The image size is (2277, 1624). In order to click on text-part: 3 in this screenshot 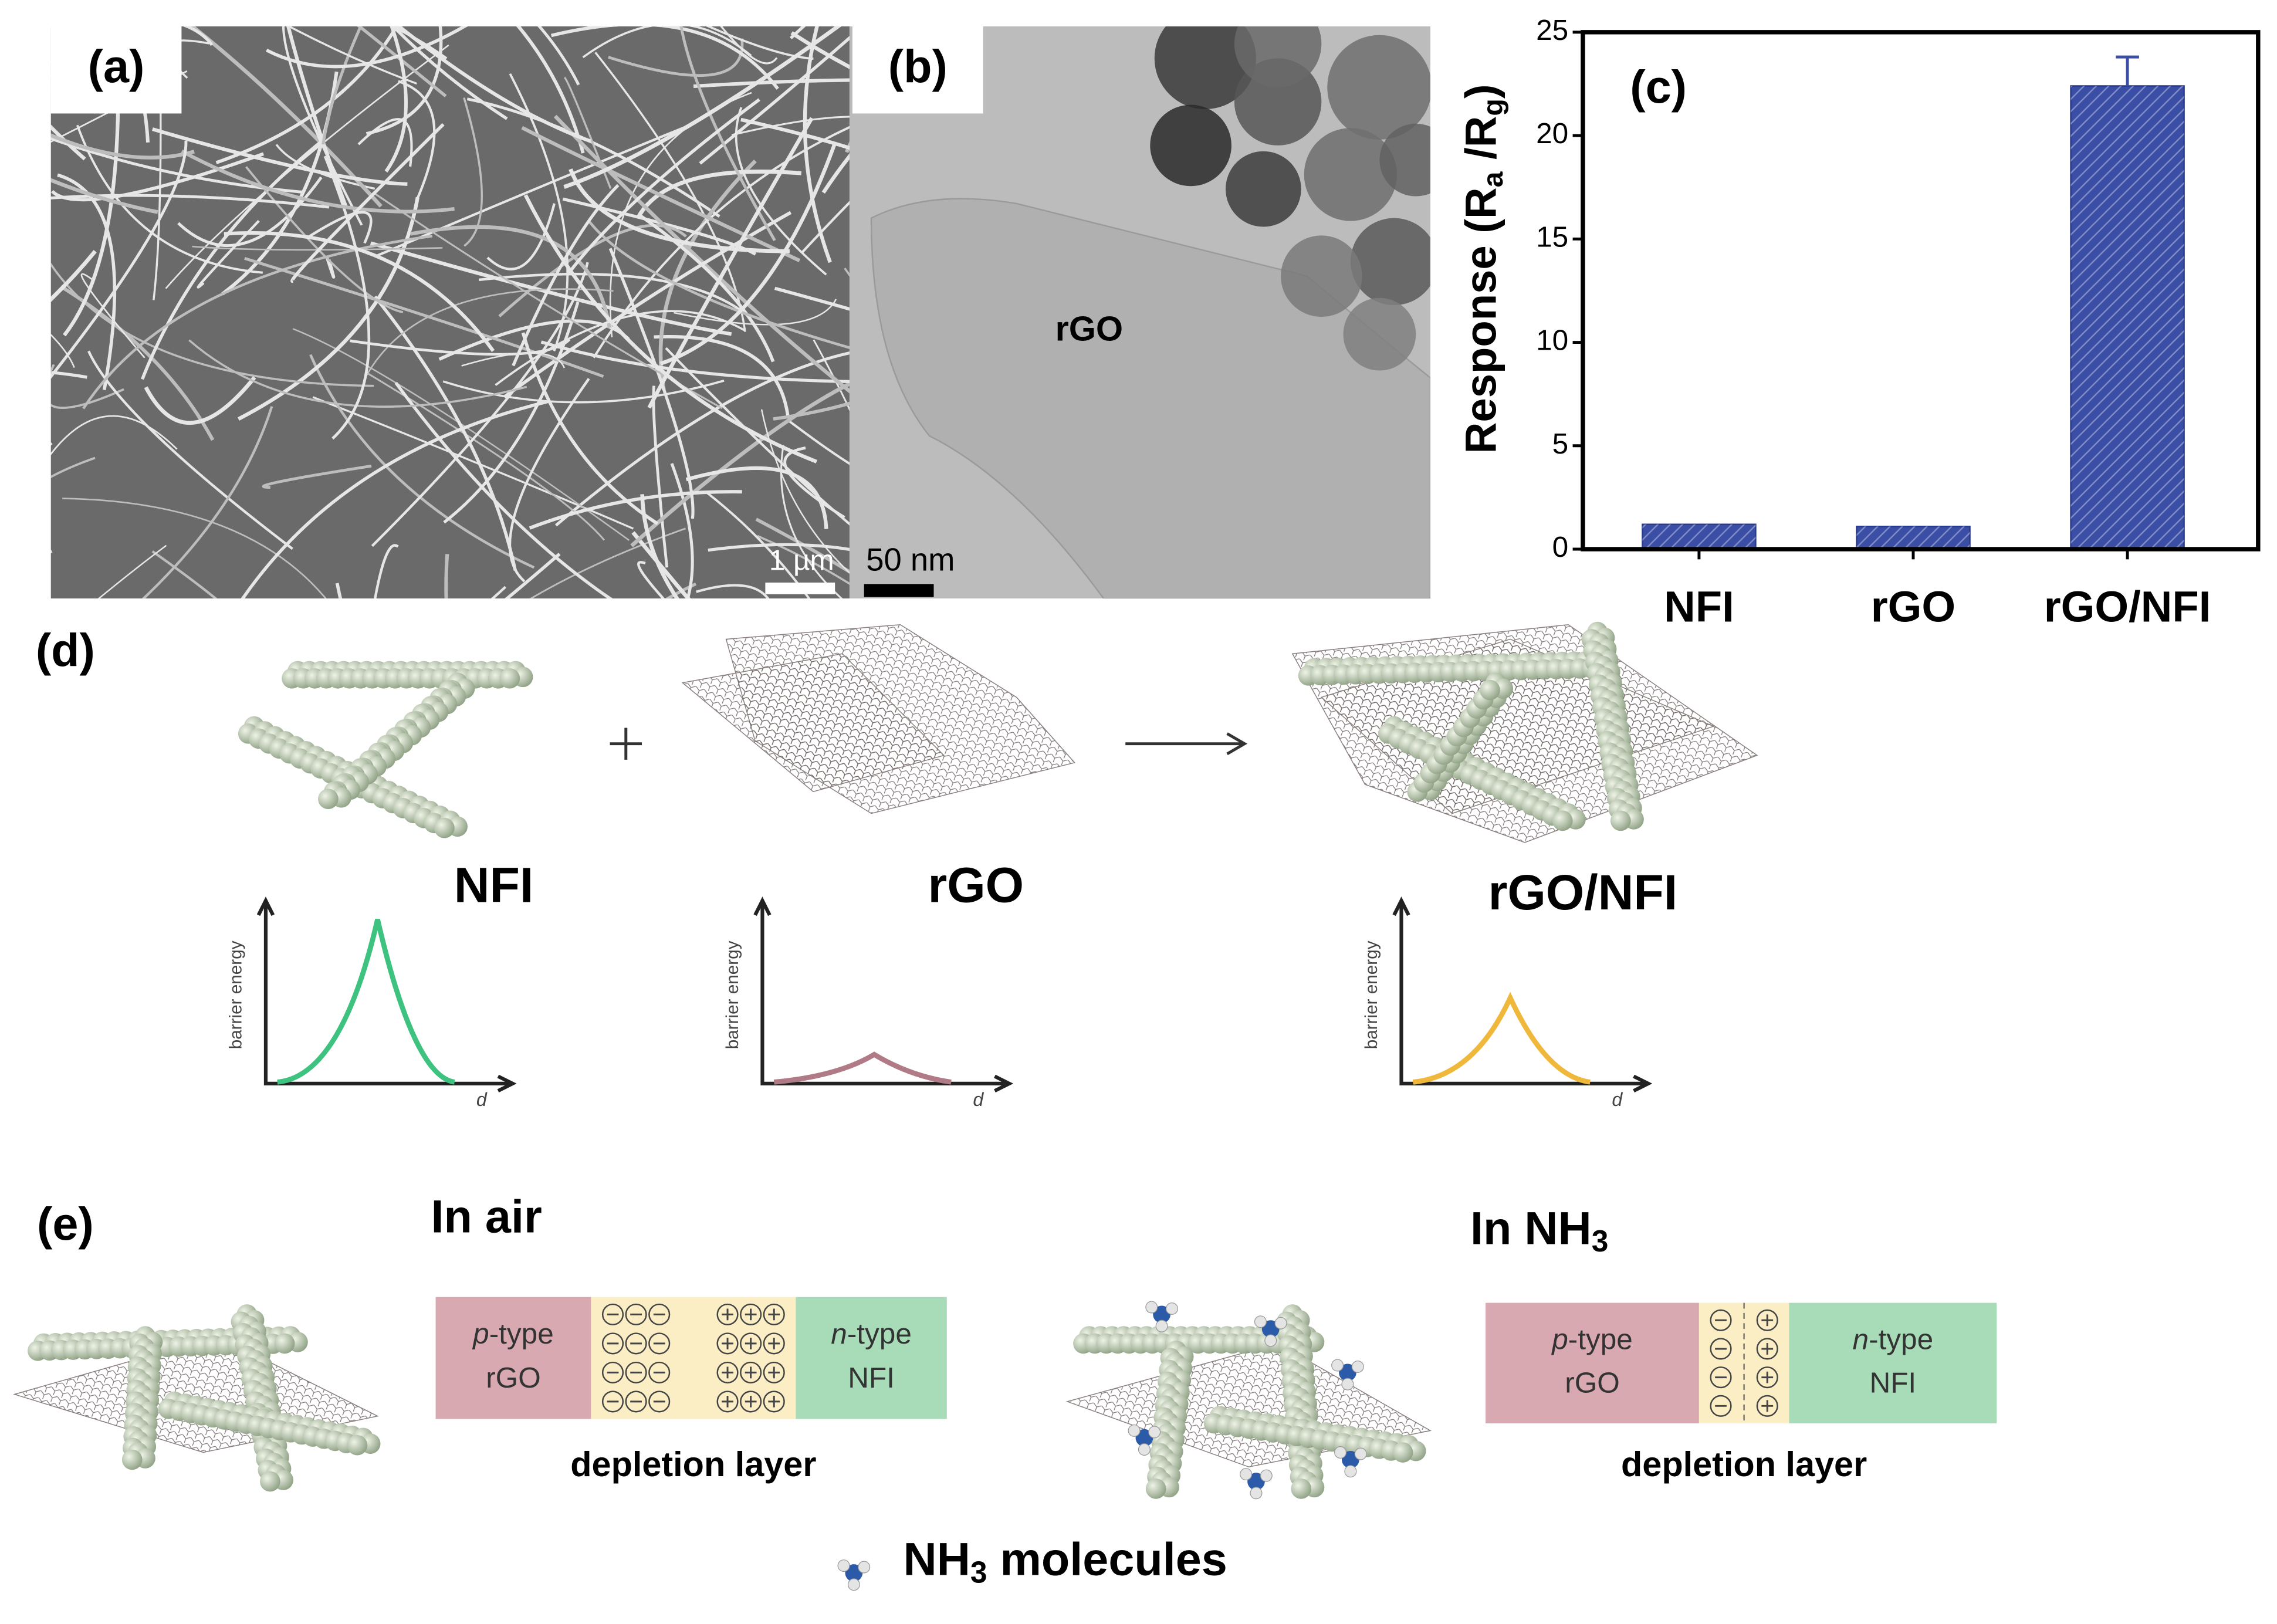, I will do `click(979, 1572)`.